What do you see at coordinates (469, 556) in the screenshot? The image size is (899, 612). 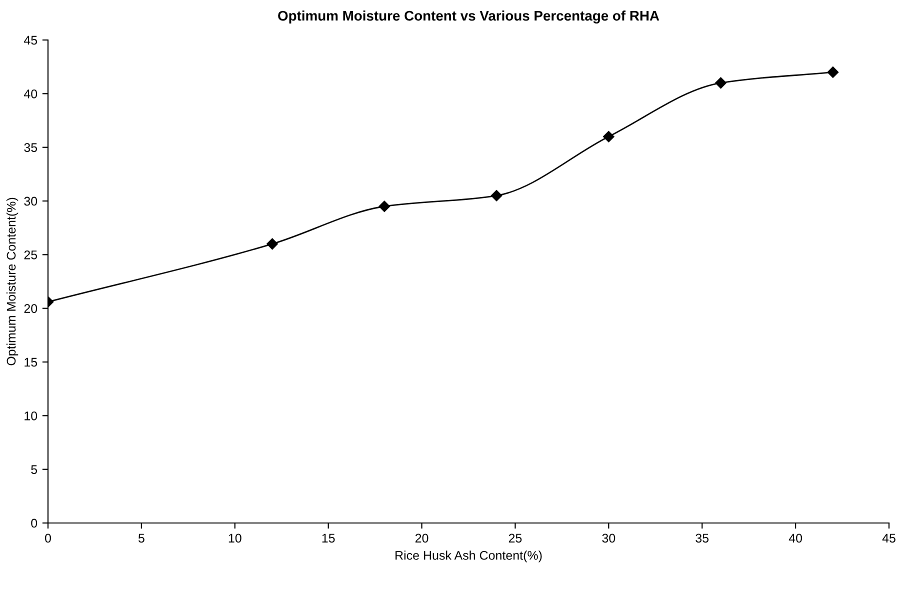 I see `x-axis-title: Rice Husk Ash Content(%)` at bounding box center [469, 556].